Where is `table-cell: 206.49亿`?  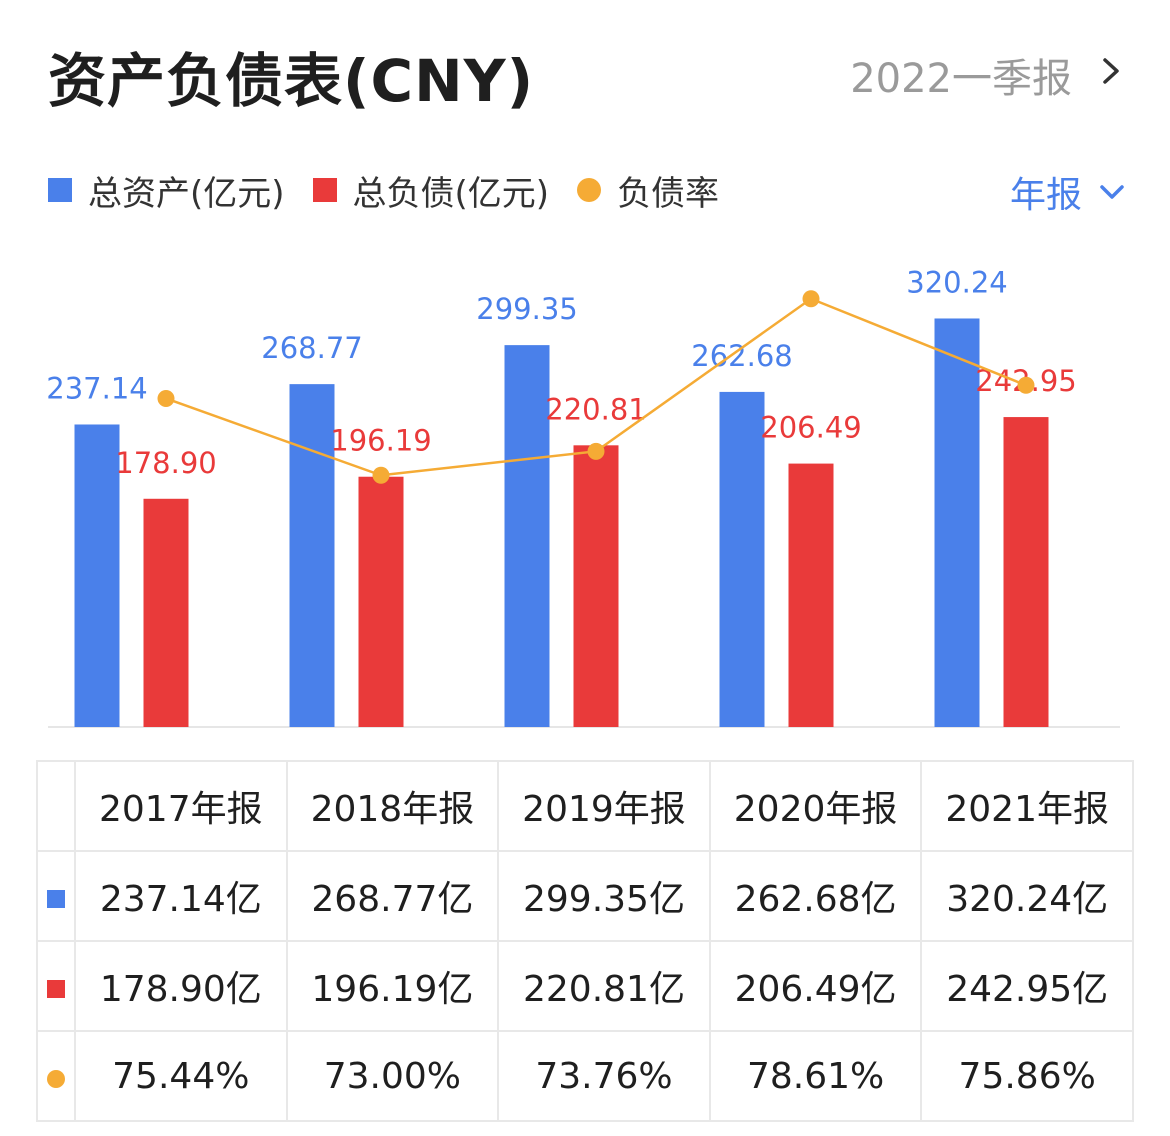
table-cell: 206.49亿 is located at coordinates (815, 986).